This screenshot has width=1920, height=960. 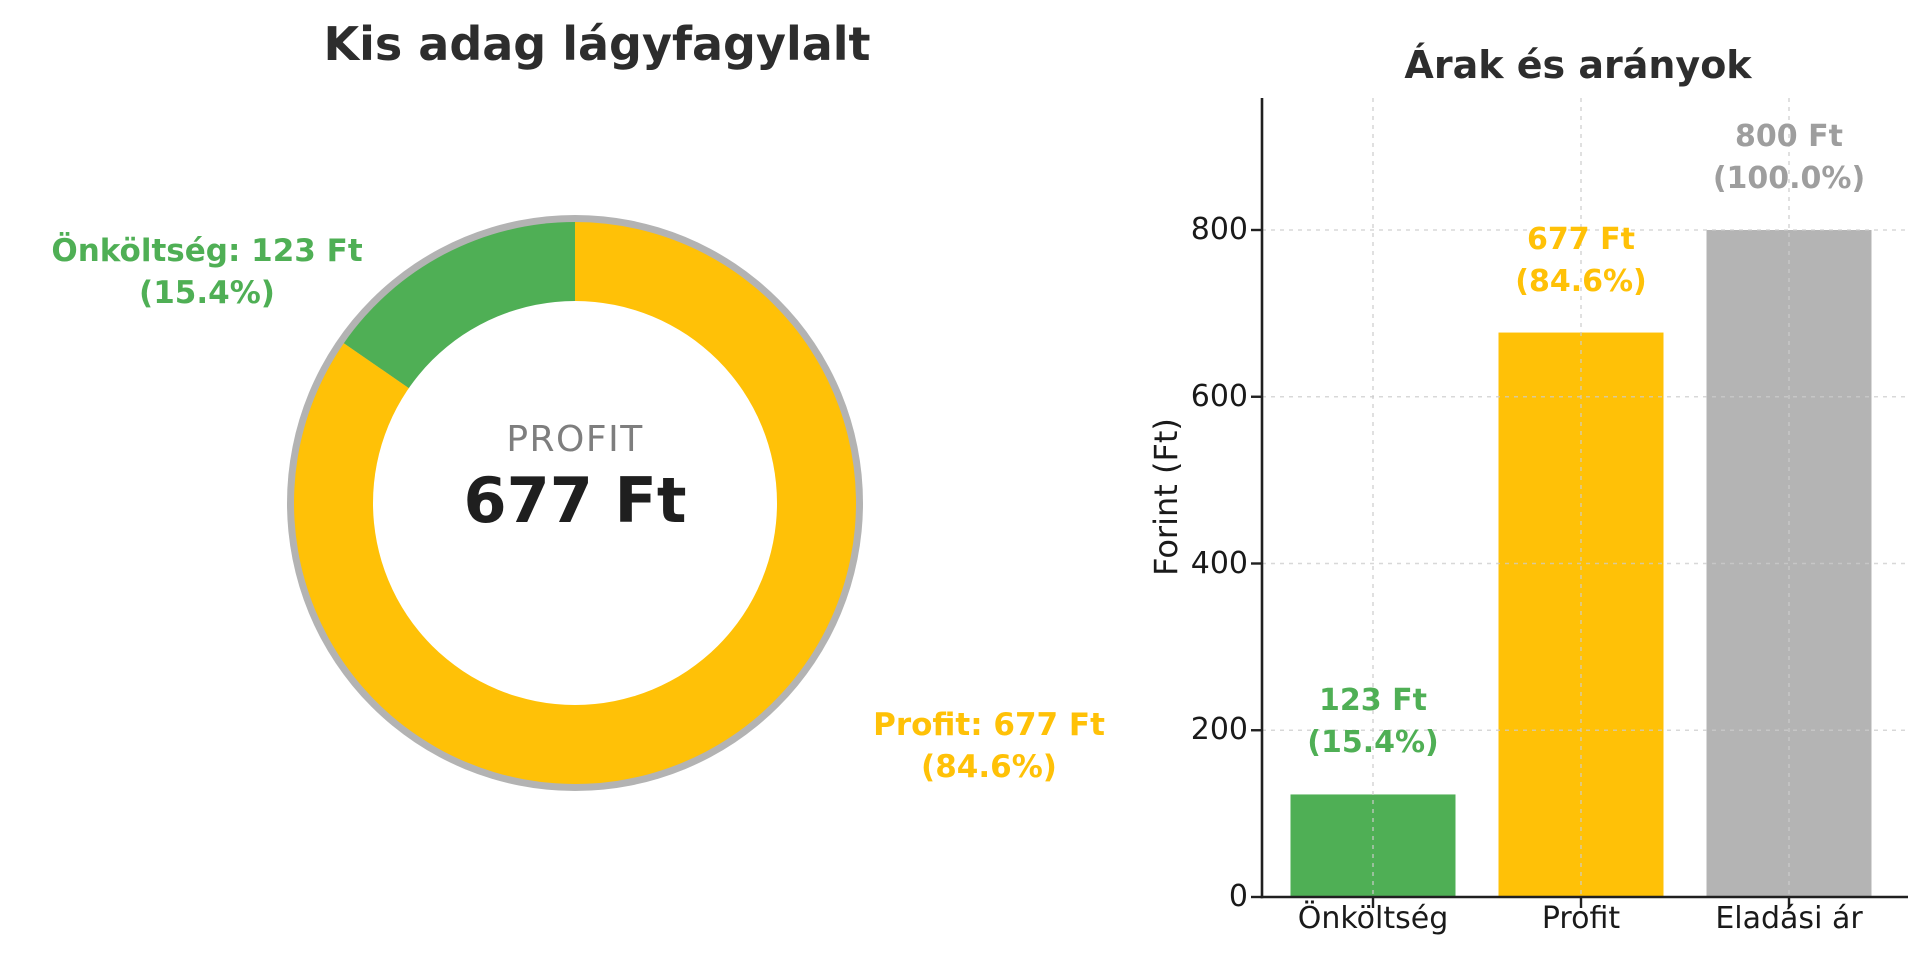 What do you see at coordinates (1789, 918) in the screenshot?
I see `x-tick-label-eladasiar: Eladási ár` at bounding box center [1789, 918].